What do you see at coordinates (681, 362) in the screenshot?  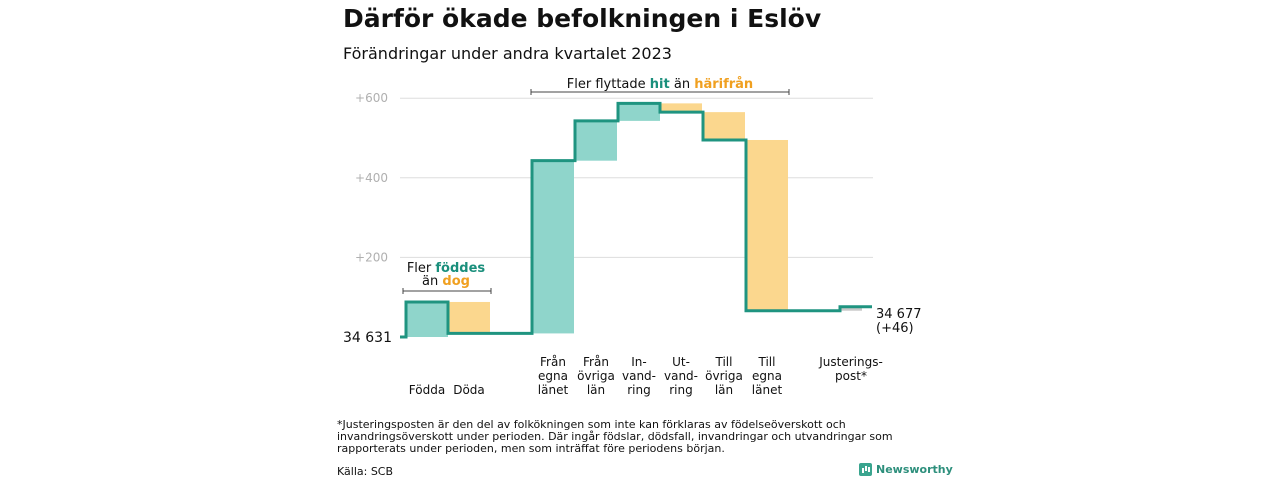 I see `category-label: Ut-` at bounding box center [681, 362].